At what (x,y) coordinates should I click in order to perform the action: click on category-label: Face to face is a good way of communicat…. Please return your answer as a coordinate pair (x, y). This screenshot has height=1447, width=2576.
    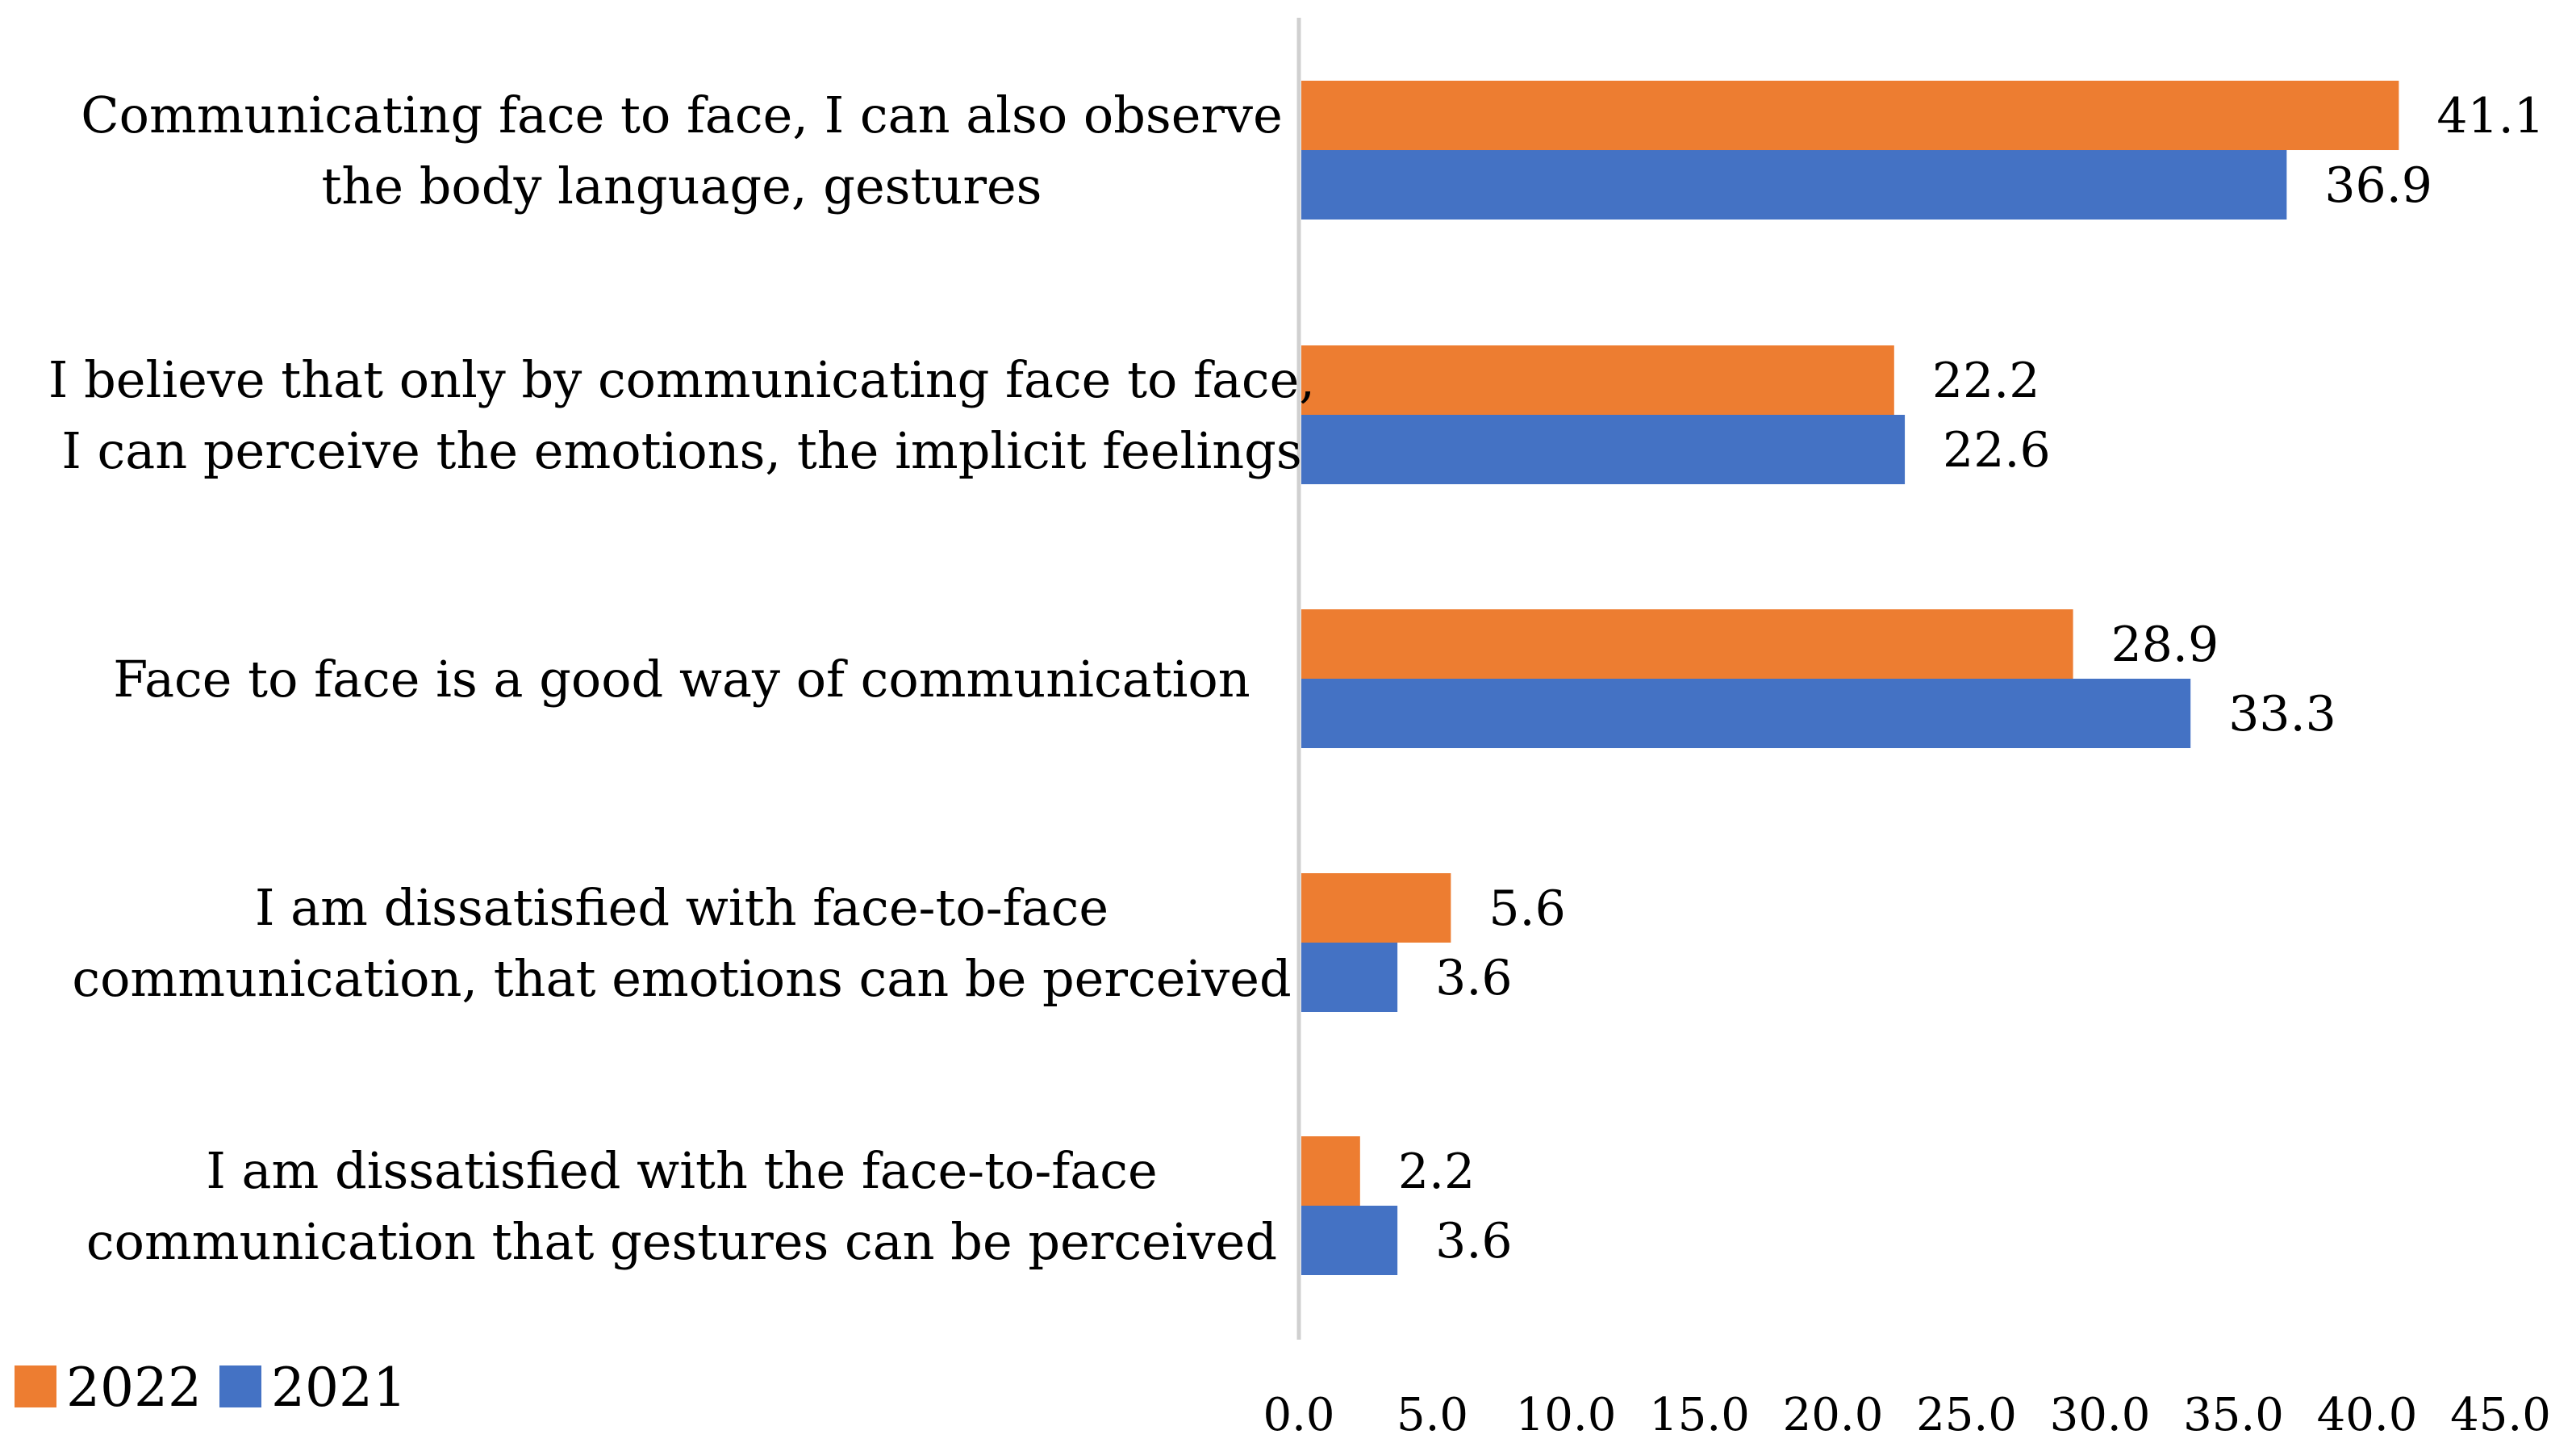
    Looking at the image, I should click on (681, 680).